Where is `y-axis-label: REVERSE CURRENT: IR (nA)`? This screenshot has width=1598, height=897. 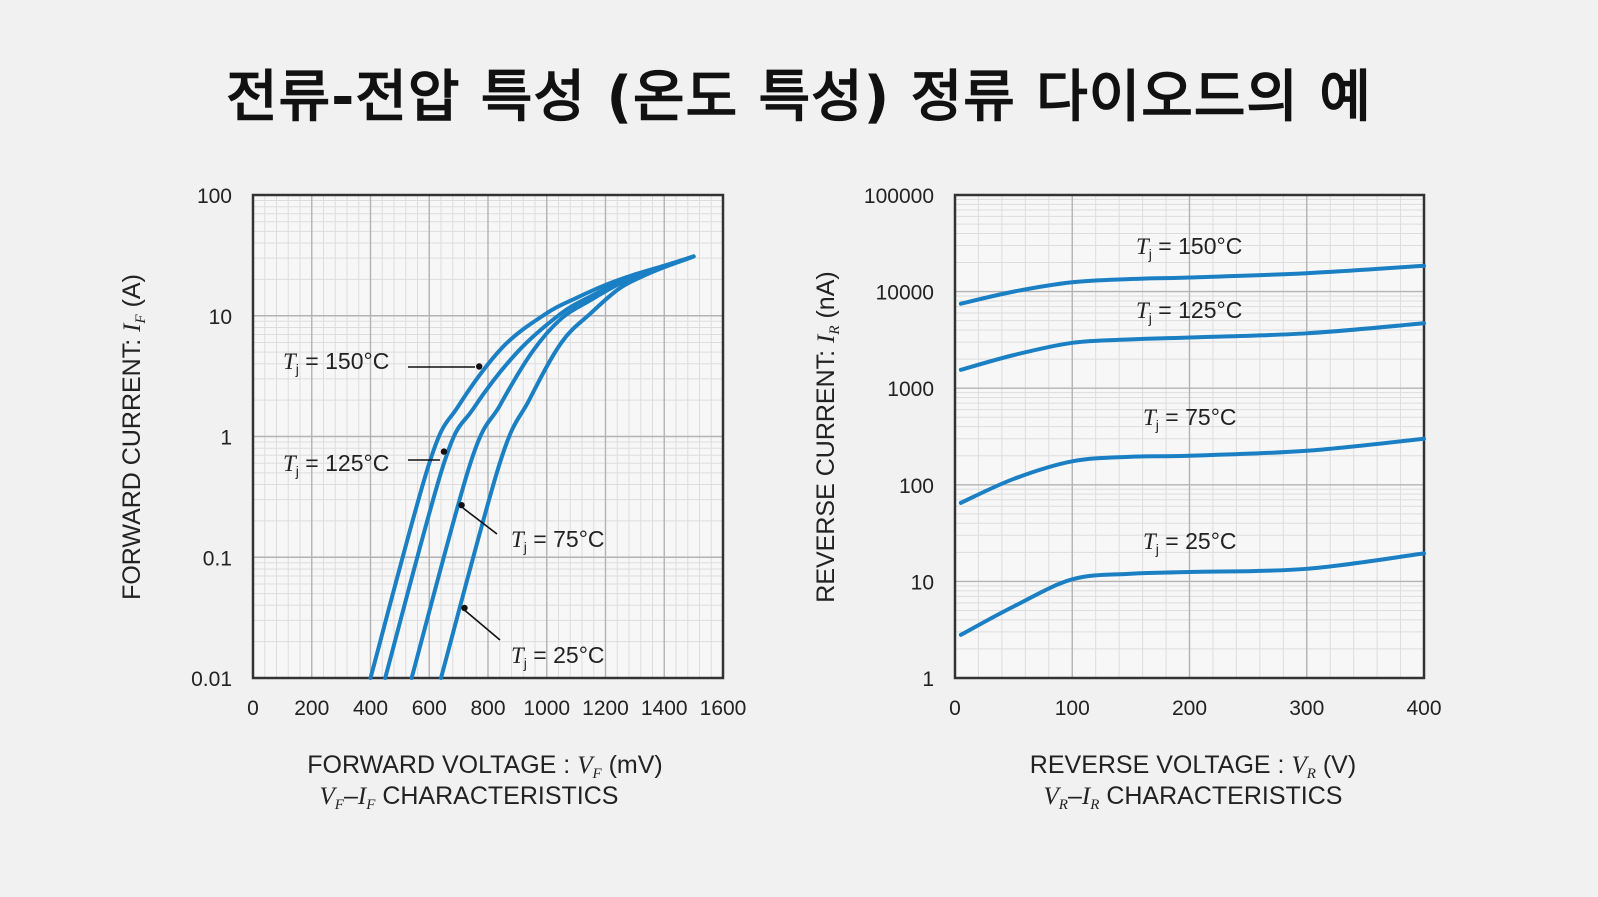
y-axis-label: REVERSE CURRENT: IR (nA) is located at coordinates (827, 436).